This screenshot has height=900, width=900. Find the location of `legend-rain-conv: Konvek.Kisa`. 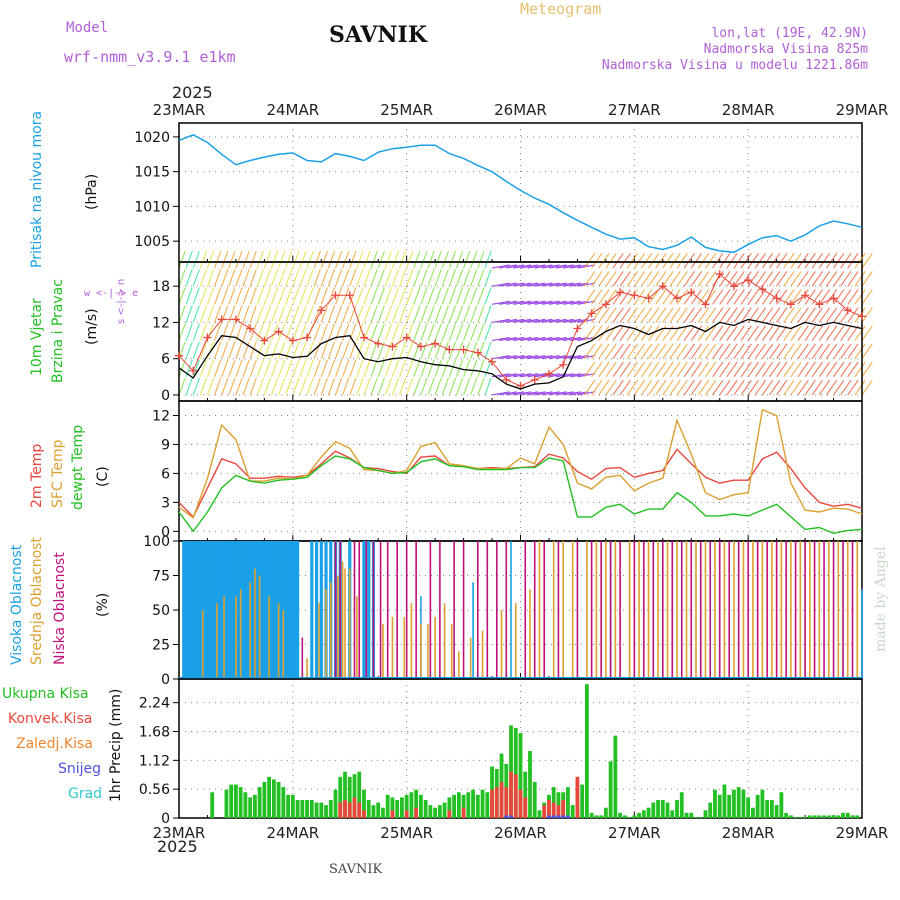

legend-rain-conv: Konvek.Kisa is located at coordinates (50, 719).